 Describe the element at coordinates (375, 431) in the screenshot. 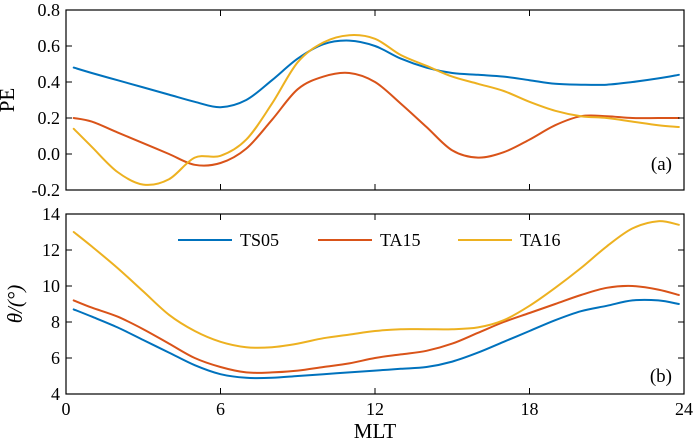

I see `x-axis-label: MLT` at that location.